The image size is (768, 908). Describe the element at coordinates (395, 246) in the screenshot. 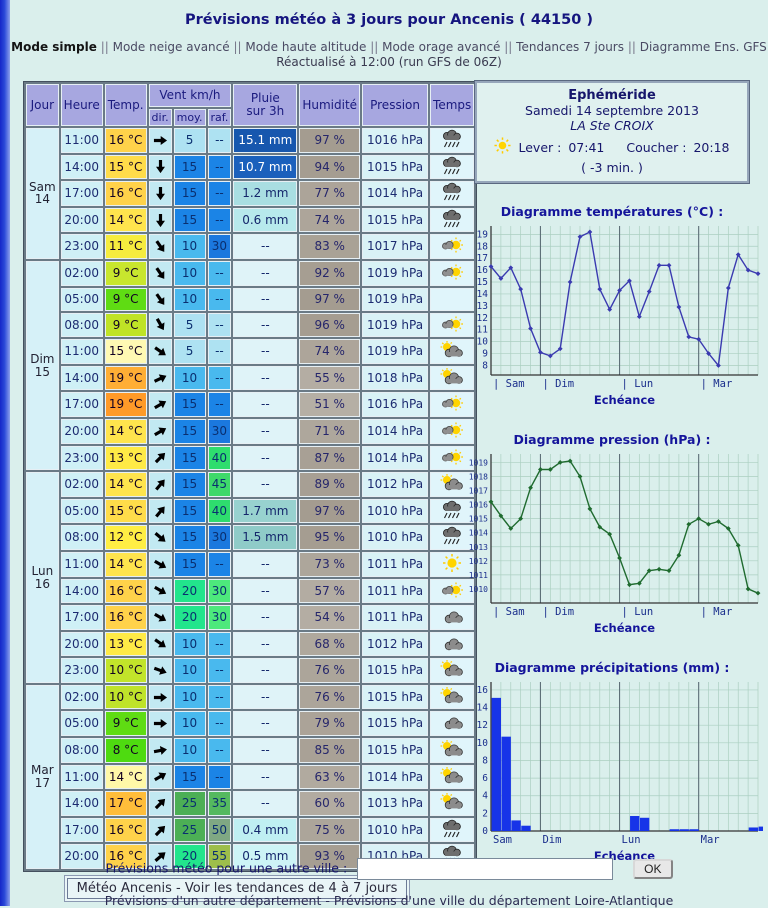

I see `pressure-cell: 1017 hPa` at that location.